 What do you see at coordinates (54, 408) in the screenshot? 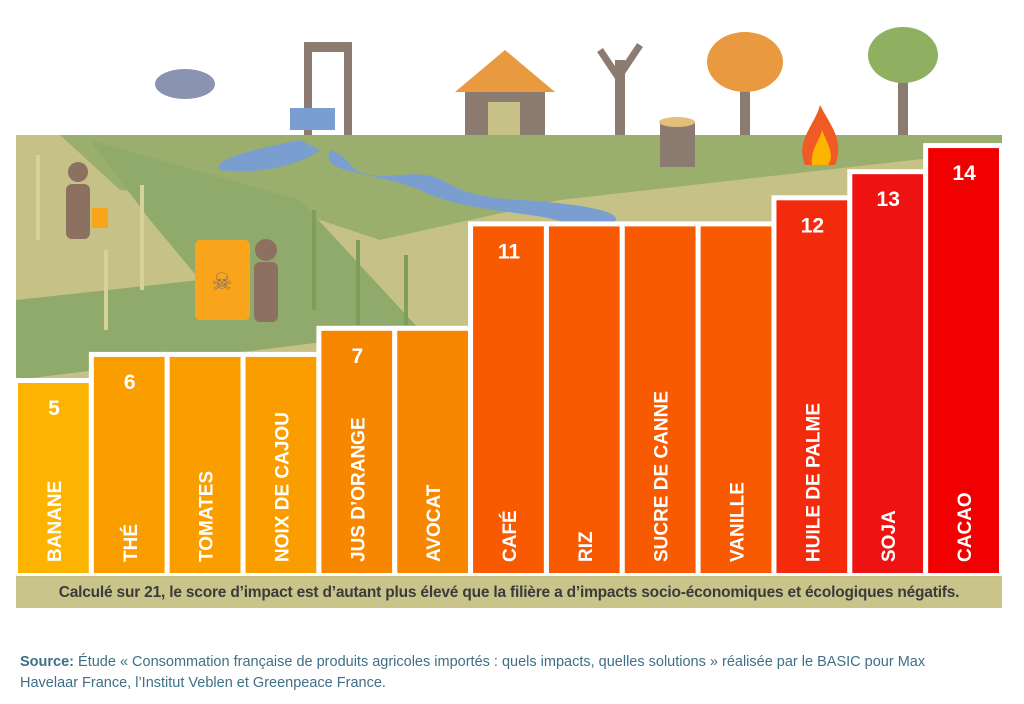
I see `value-label: 5` at bounding box center [54, 408].